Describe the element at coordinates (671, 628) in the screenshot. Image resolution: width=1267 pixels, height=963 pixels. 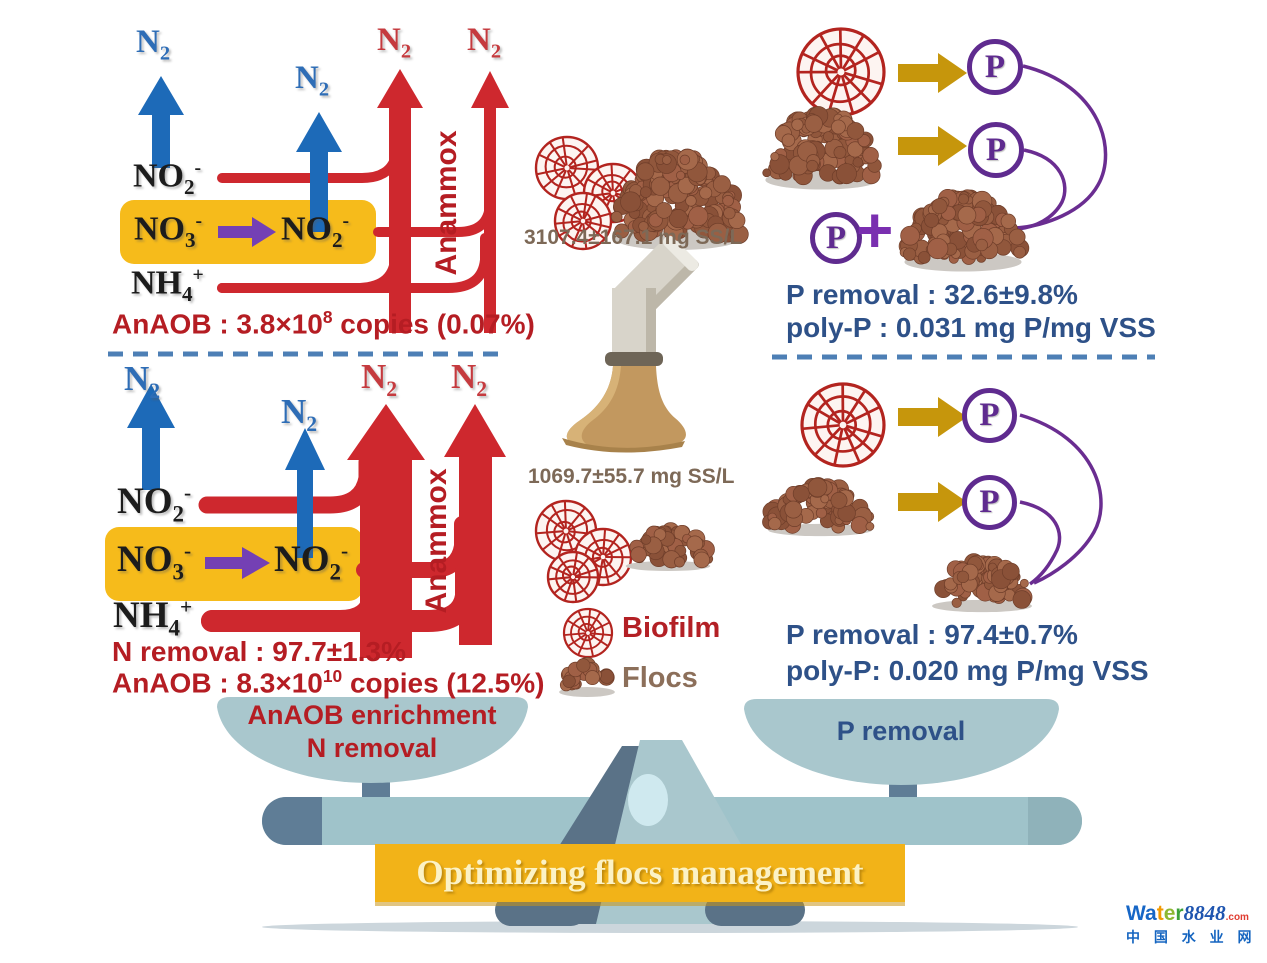
I see `legend-biofilm-label: Biofilm` at that location.